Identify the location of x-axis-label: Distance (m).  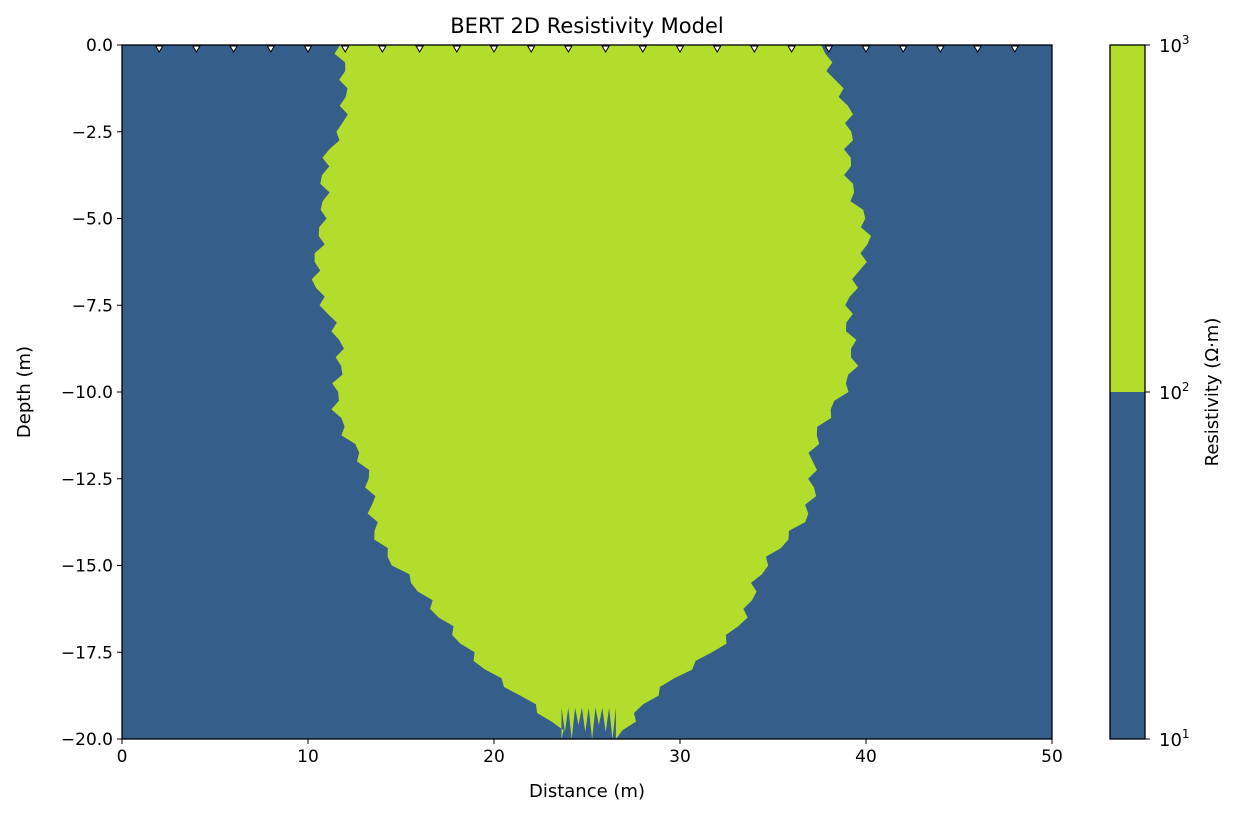
(587, 791).